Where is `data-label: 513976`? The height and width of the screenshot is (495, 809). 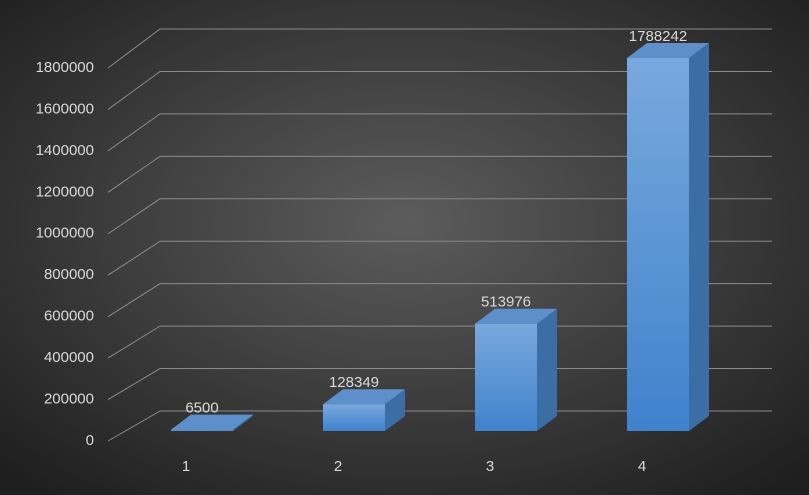
data-label: 513976 is located at coordinates (506, 302).